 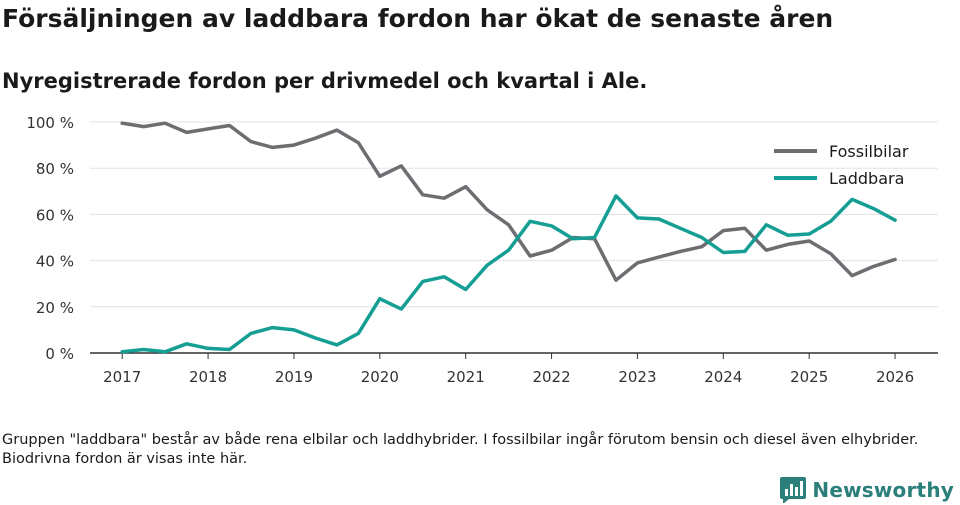 What do you see at coordinates (723, 377) in the screenshot?
I see `x-tick-label: 2024` at bounding box center [723, 377].